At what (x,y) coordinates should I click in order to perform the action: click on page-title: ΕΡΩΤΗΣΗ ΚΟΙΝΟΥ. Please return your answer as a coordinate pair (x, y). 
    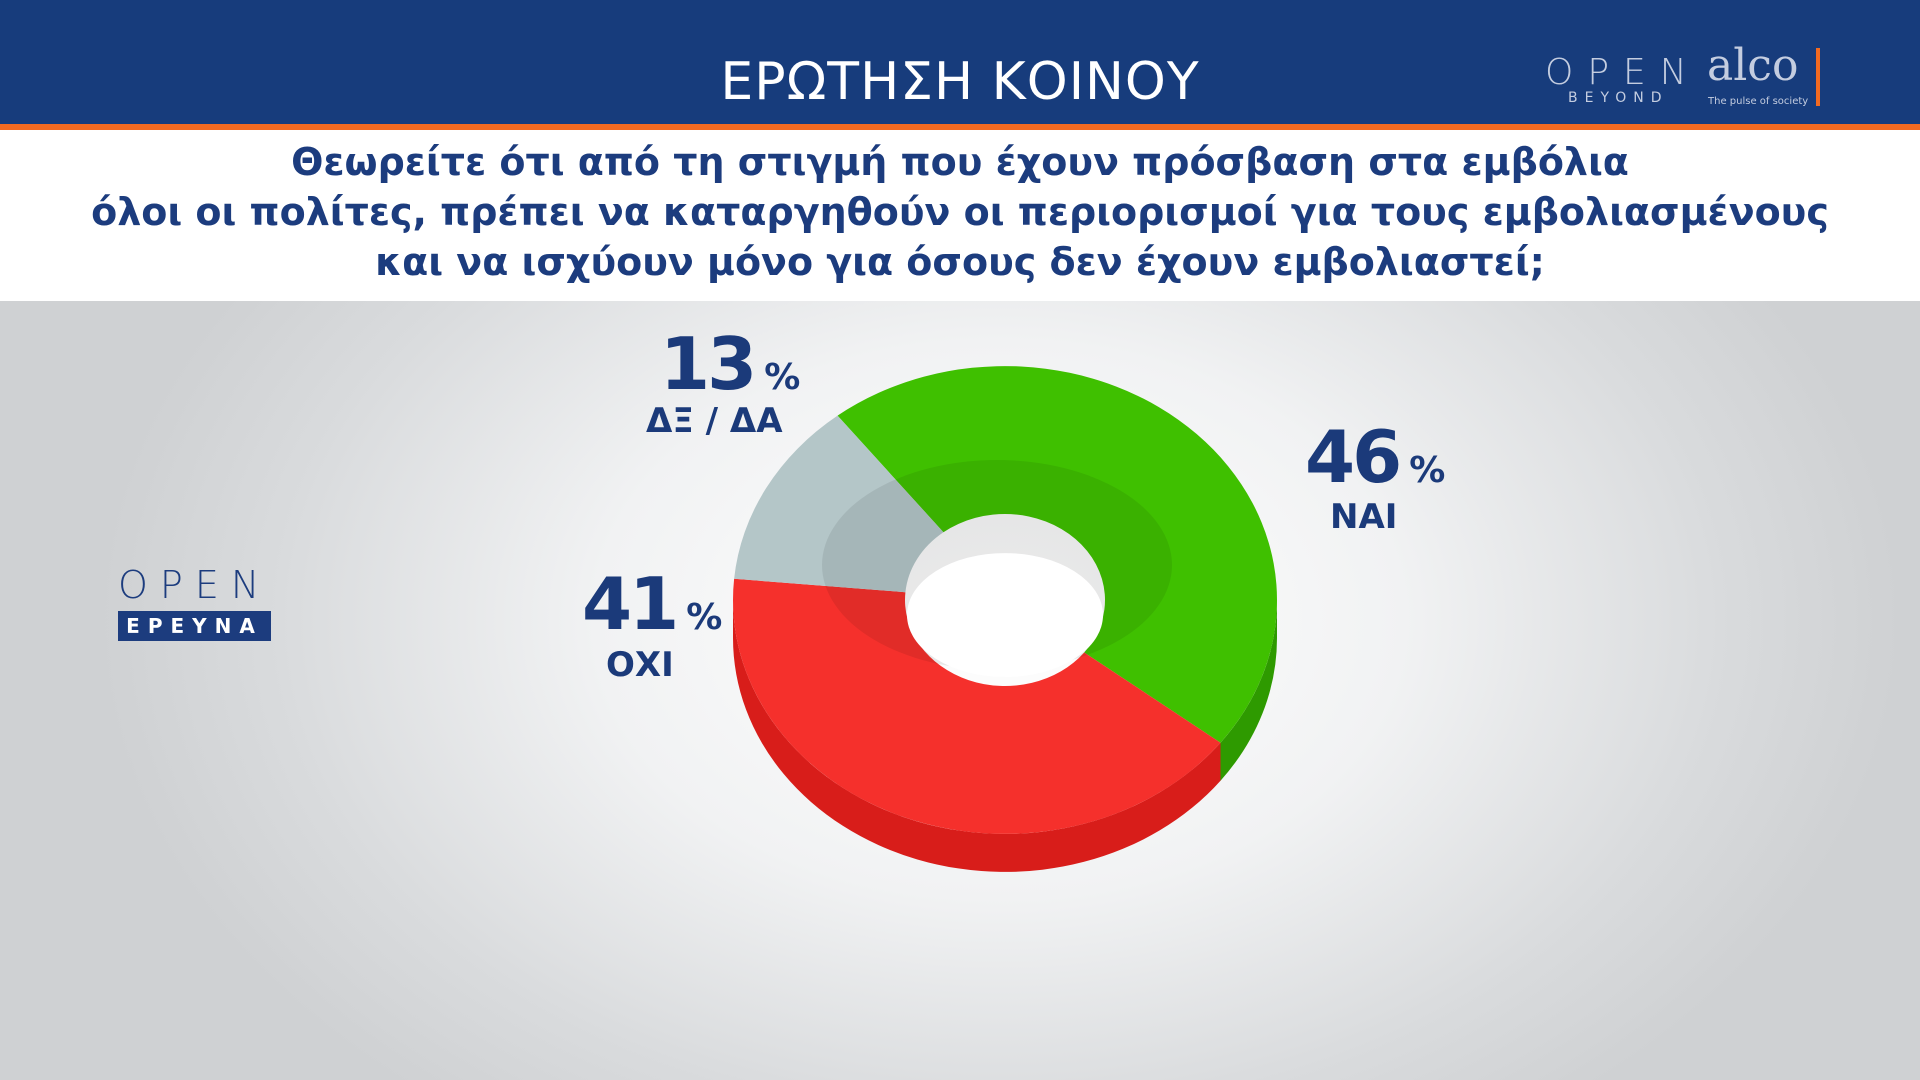
    Looking at the image, I should click on (960, 82).